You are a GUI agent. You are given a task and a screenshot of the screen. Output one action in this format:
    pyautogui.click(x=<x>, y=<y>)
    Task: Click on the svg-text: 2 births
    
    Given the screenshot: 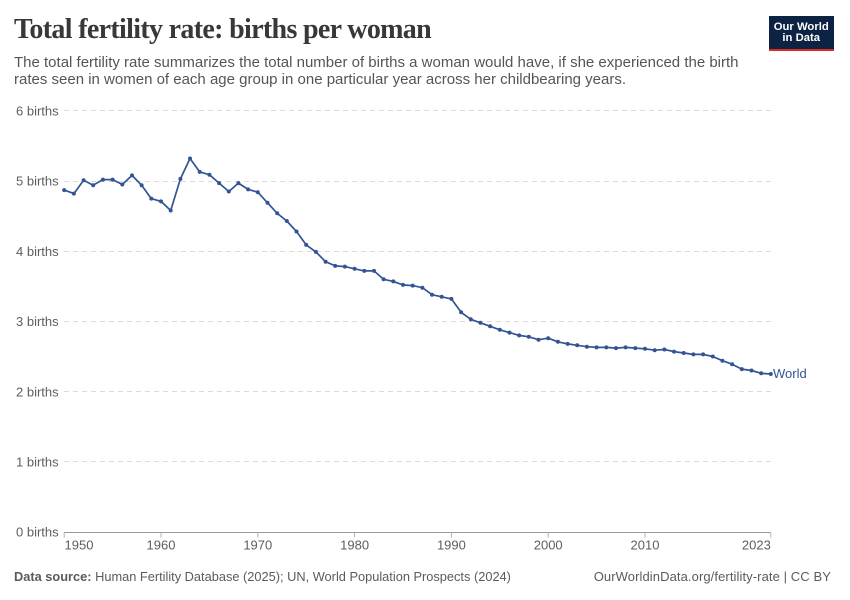 What is the action you would take?
    pyautogui.click(x=37, y=391)
    